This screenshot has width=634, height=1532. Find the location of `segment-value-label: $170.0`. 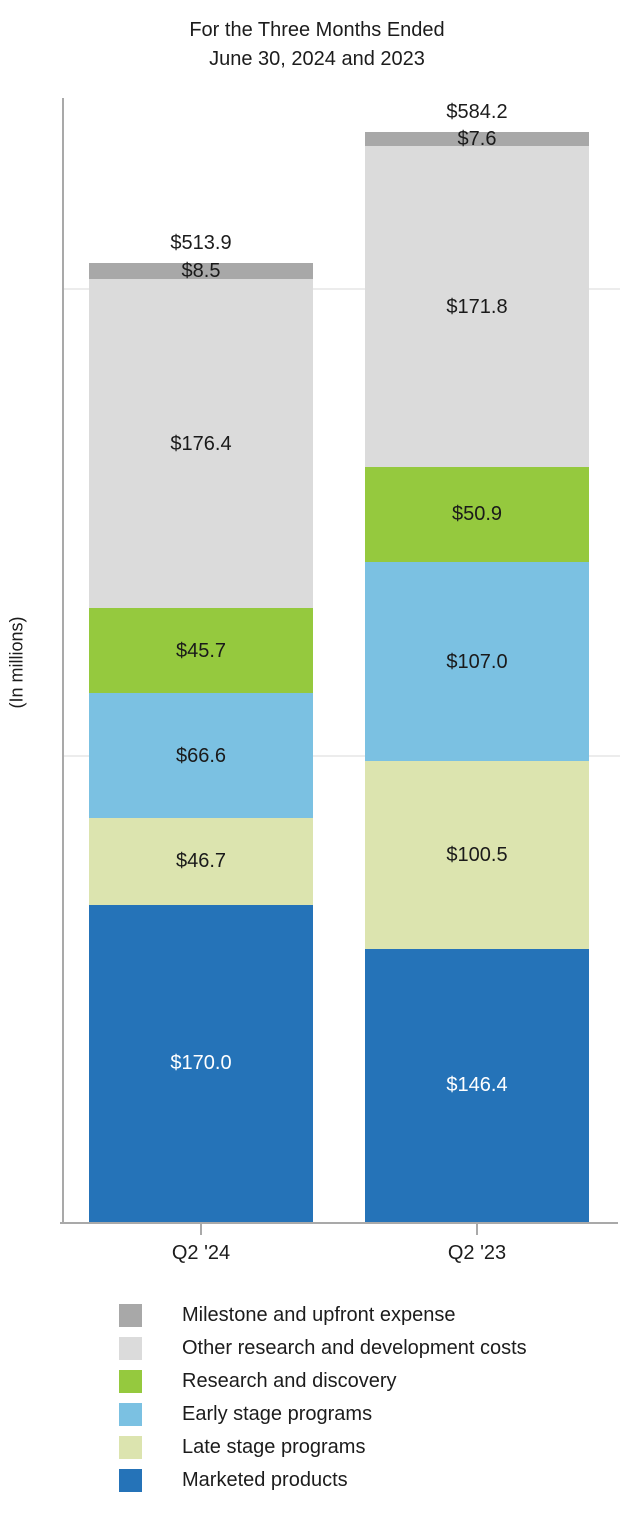

segment-value-label: $170.0 is located at coordinates (201, 1063).